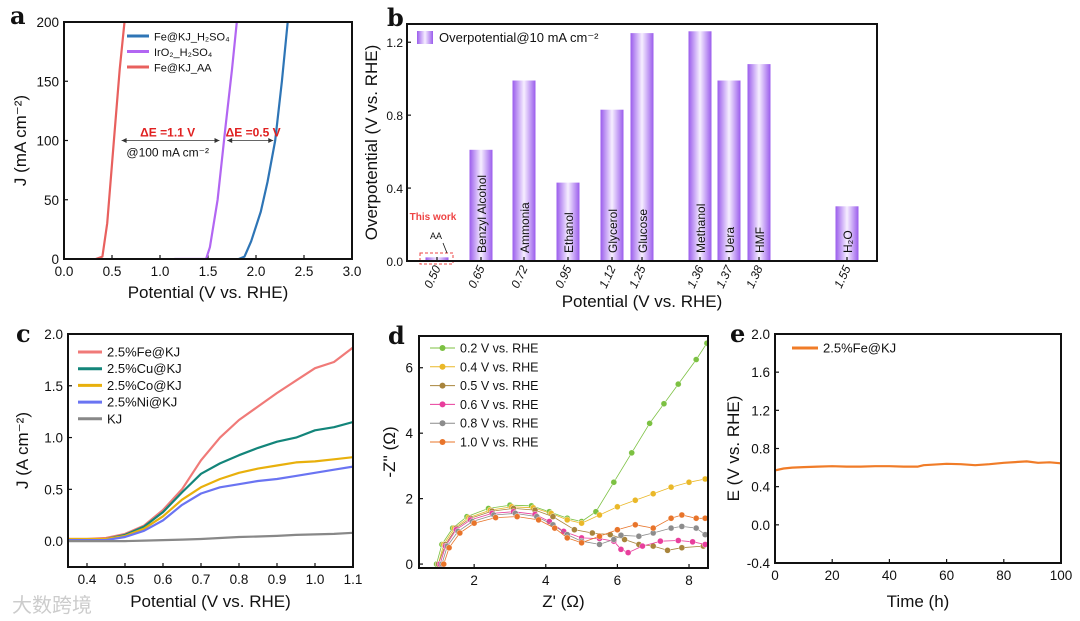 The image size is (1080, 621). I want to click on y-tick-label: 200, so click(47, 22).